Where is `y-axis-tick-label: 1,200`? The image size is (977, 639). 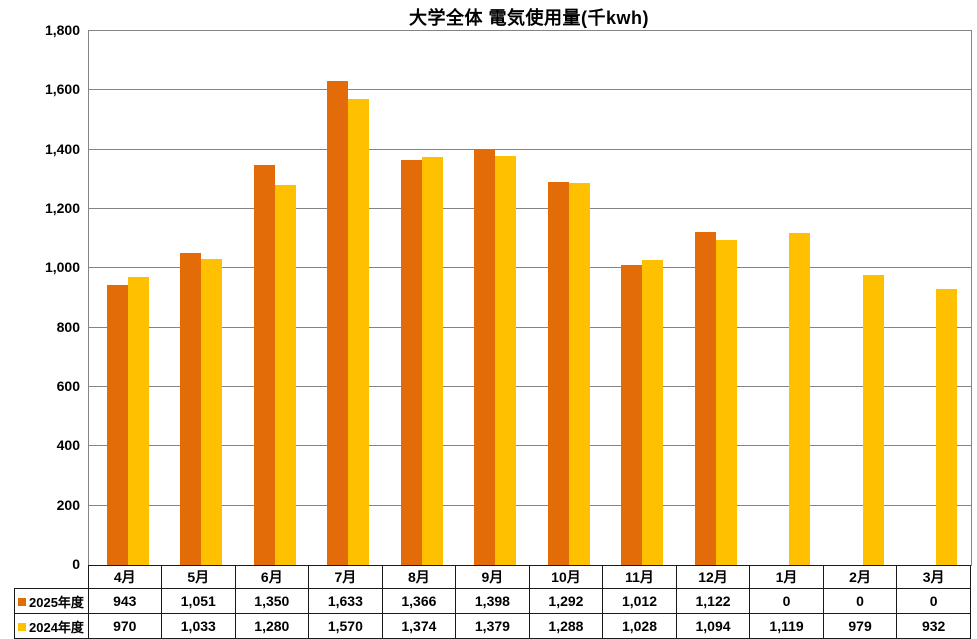 y-axis-tick-label: 1,200 is located at coordinates (62, 208).